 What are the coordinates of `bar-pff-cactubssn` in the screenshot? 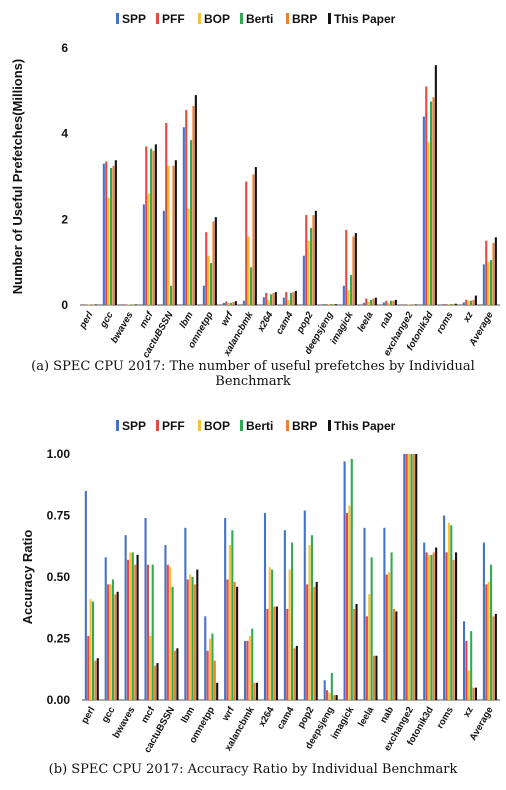 It's located at (166, 213).